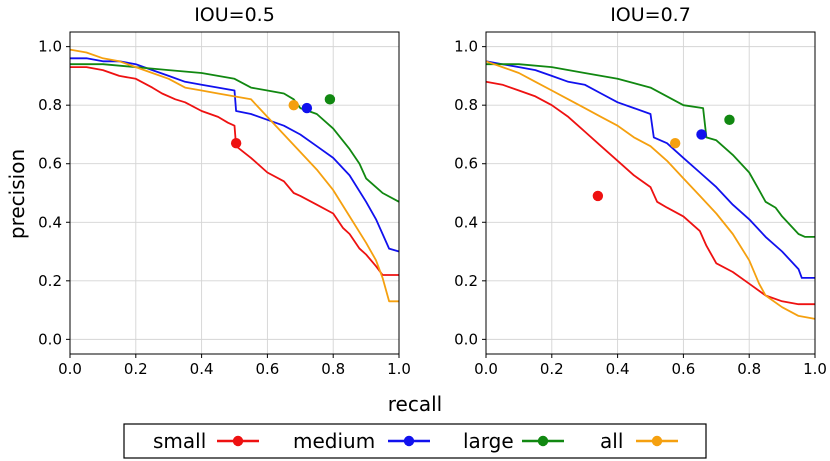 This screenshot has width=830, height=461. Describe the element at coordinates (611, 441) in the screenshot. I see `legend-label-all: all` at that location.